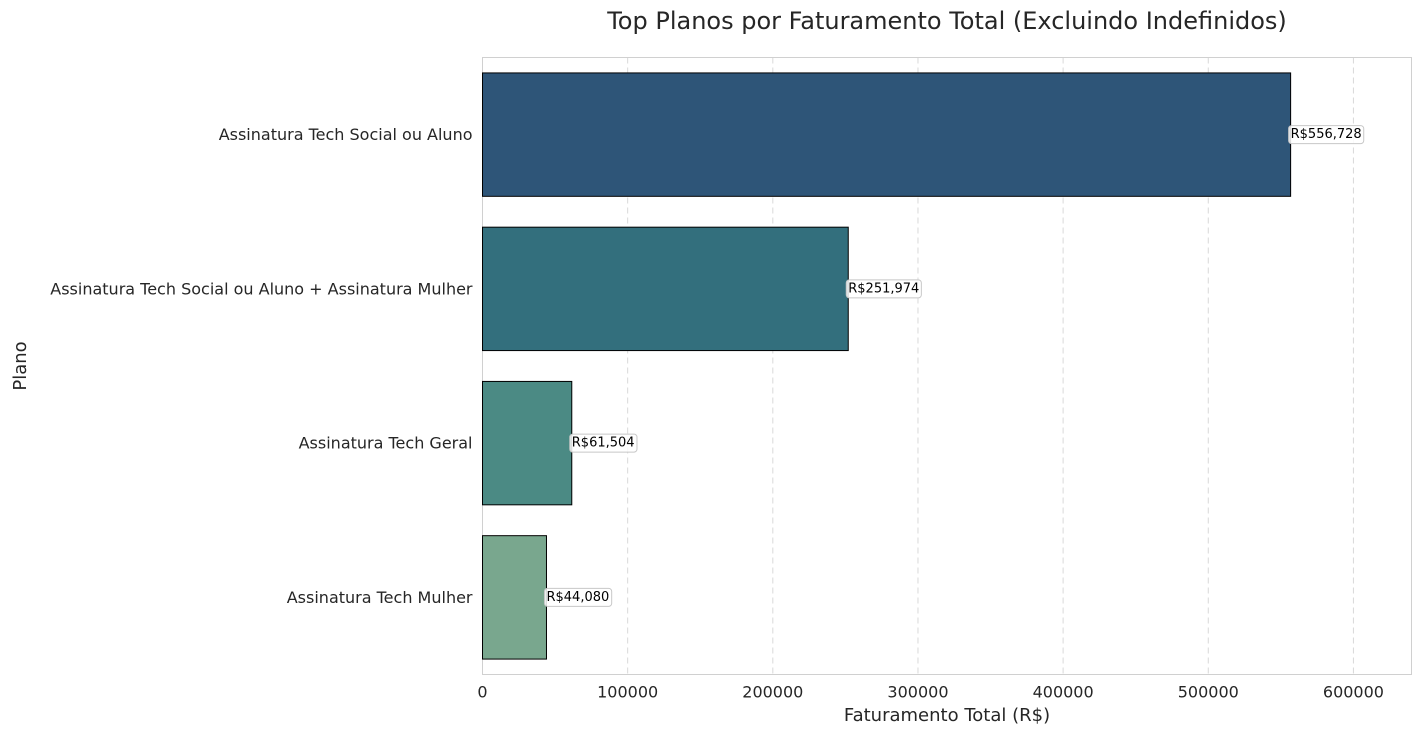  Describe the element at coordinates (772, 692) in the screenshot. I see `x-tick-label: 200000` at that location.